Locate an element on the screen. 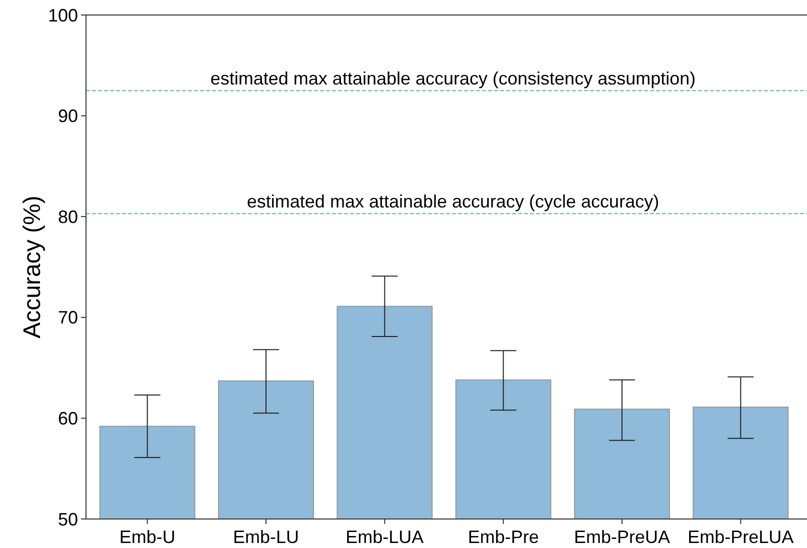 Image resolution: width=807 pixels, height=548 pixels. y-axis-title: Accuracy (%) is located at coordinates (32, 267).